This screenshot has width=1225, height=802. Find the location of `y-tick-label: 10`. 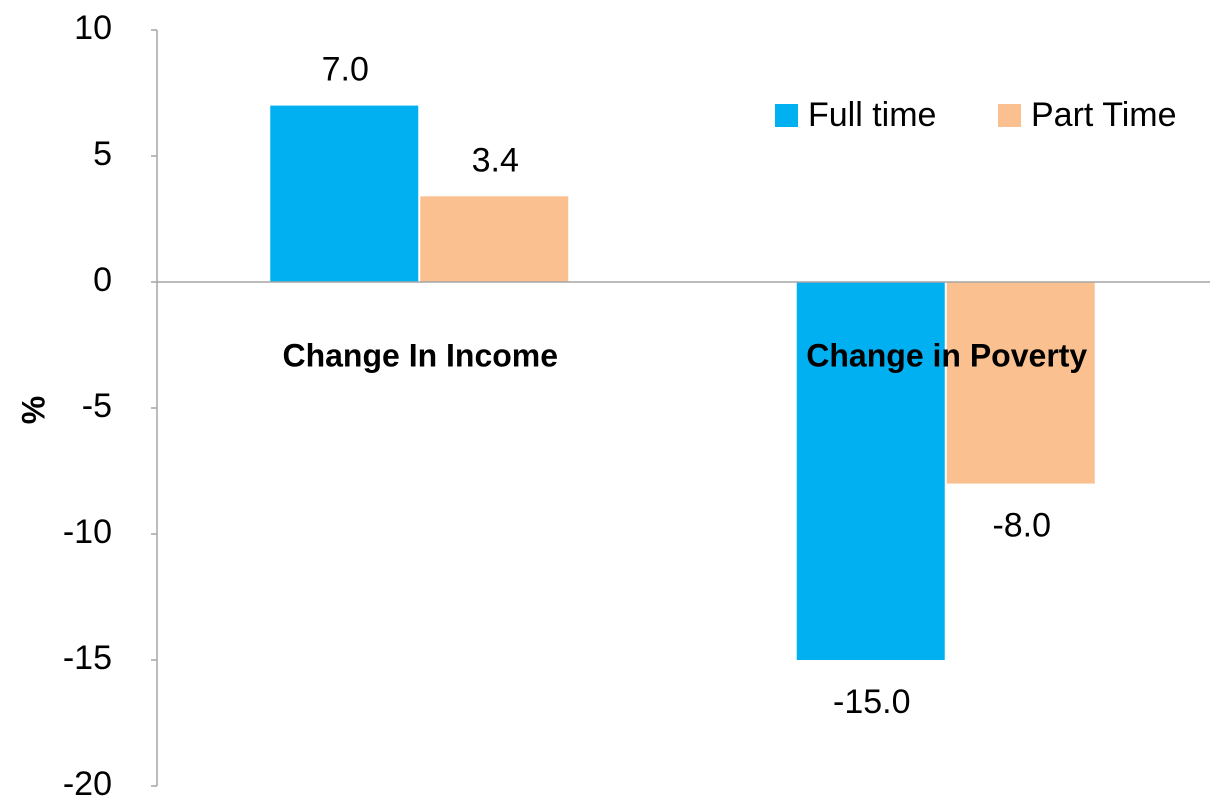

y-tick-label: 10 is located at coordinates (93, 28).